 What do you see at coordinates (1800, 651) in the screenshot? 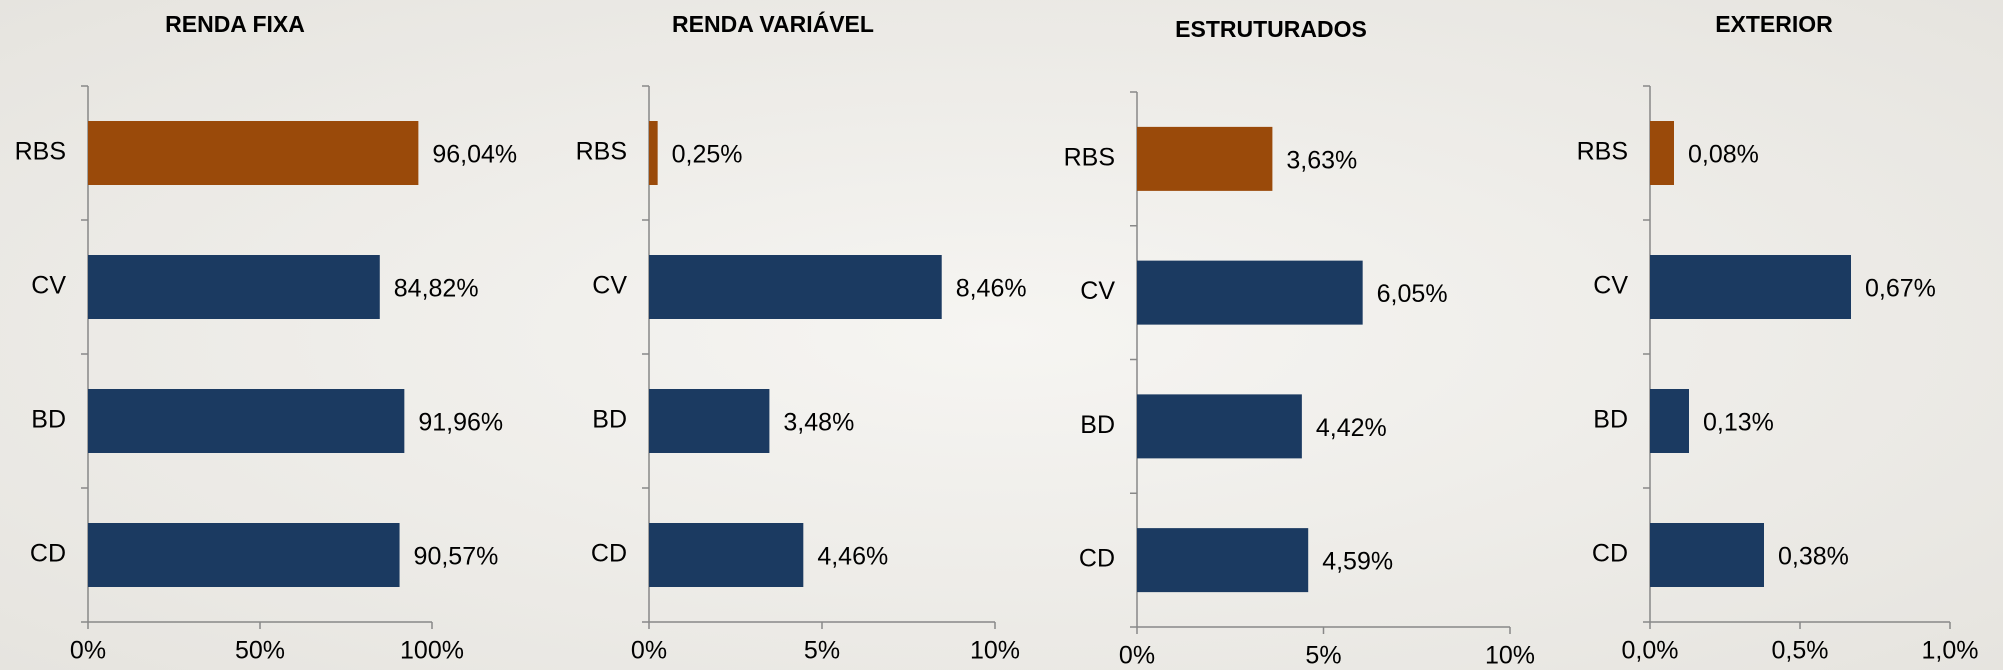
I see `x-tick-label: 0,5%` at bounding box center [1800, 651].